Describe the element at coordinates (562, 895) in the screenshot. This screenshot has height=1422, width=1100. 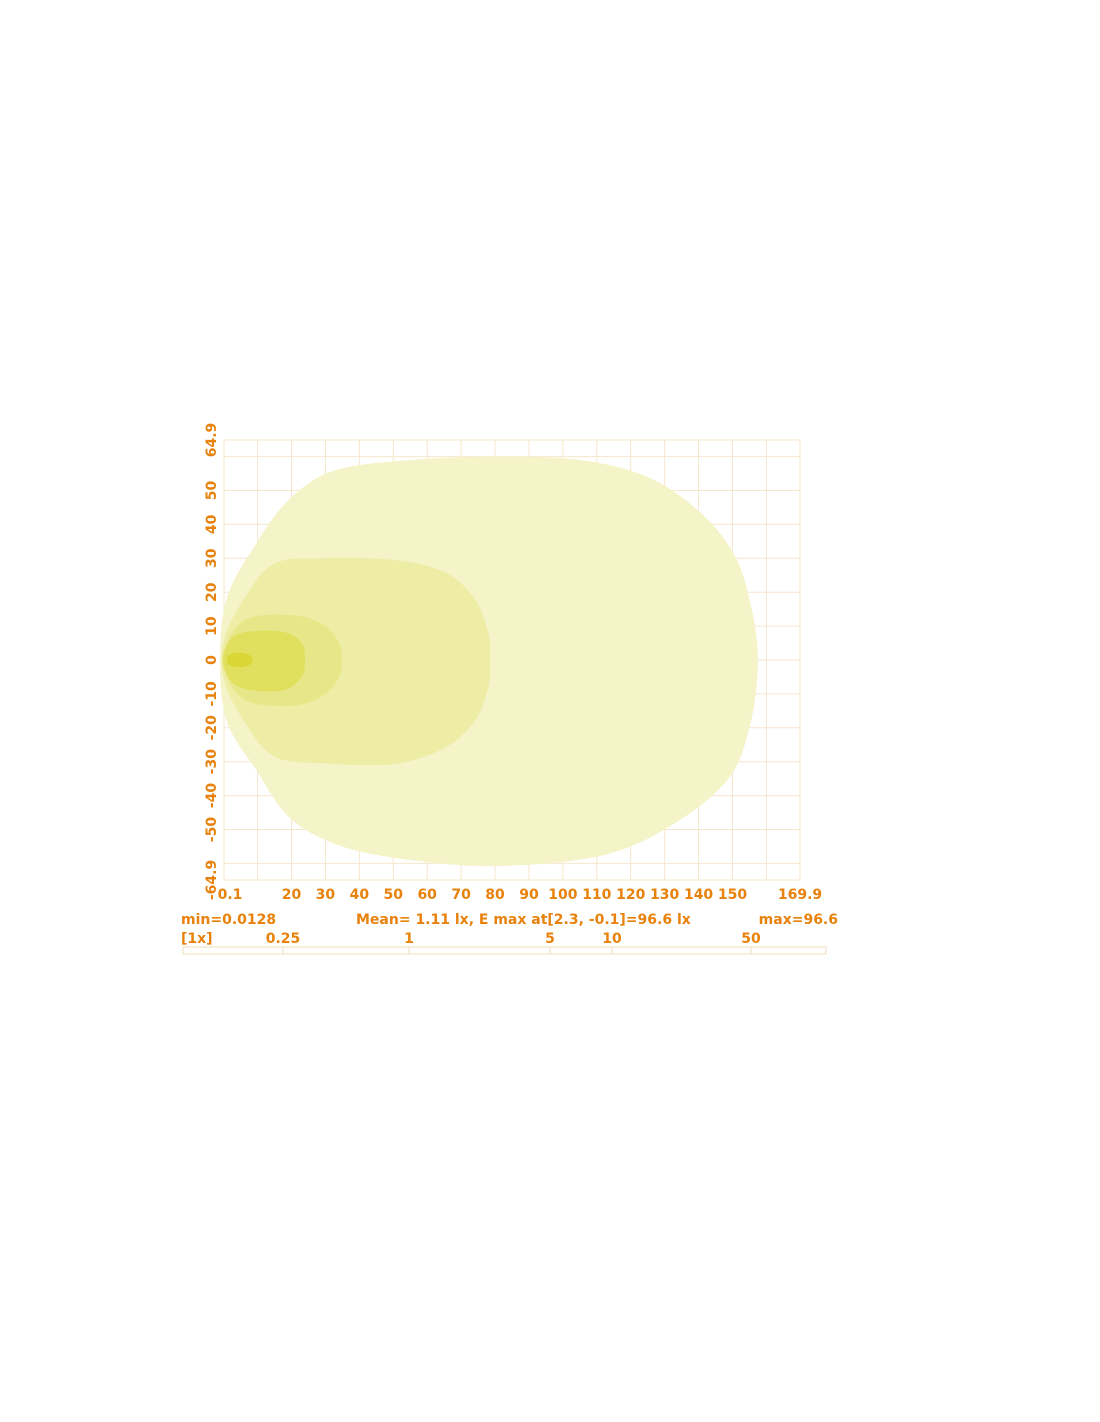
I see `x-tick-label: 100` at that location.